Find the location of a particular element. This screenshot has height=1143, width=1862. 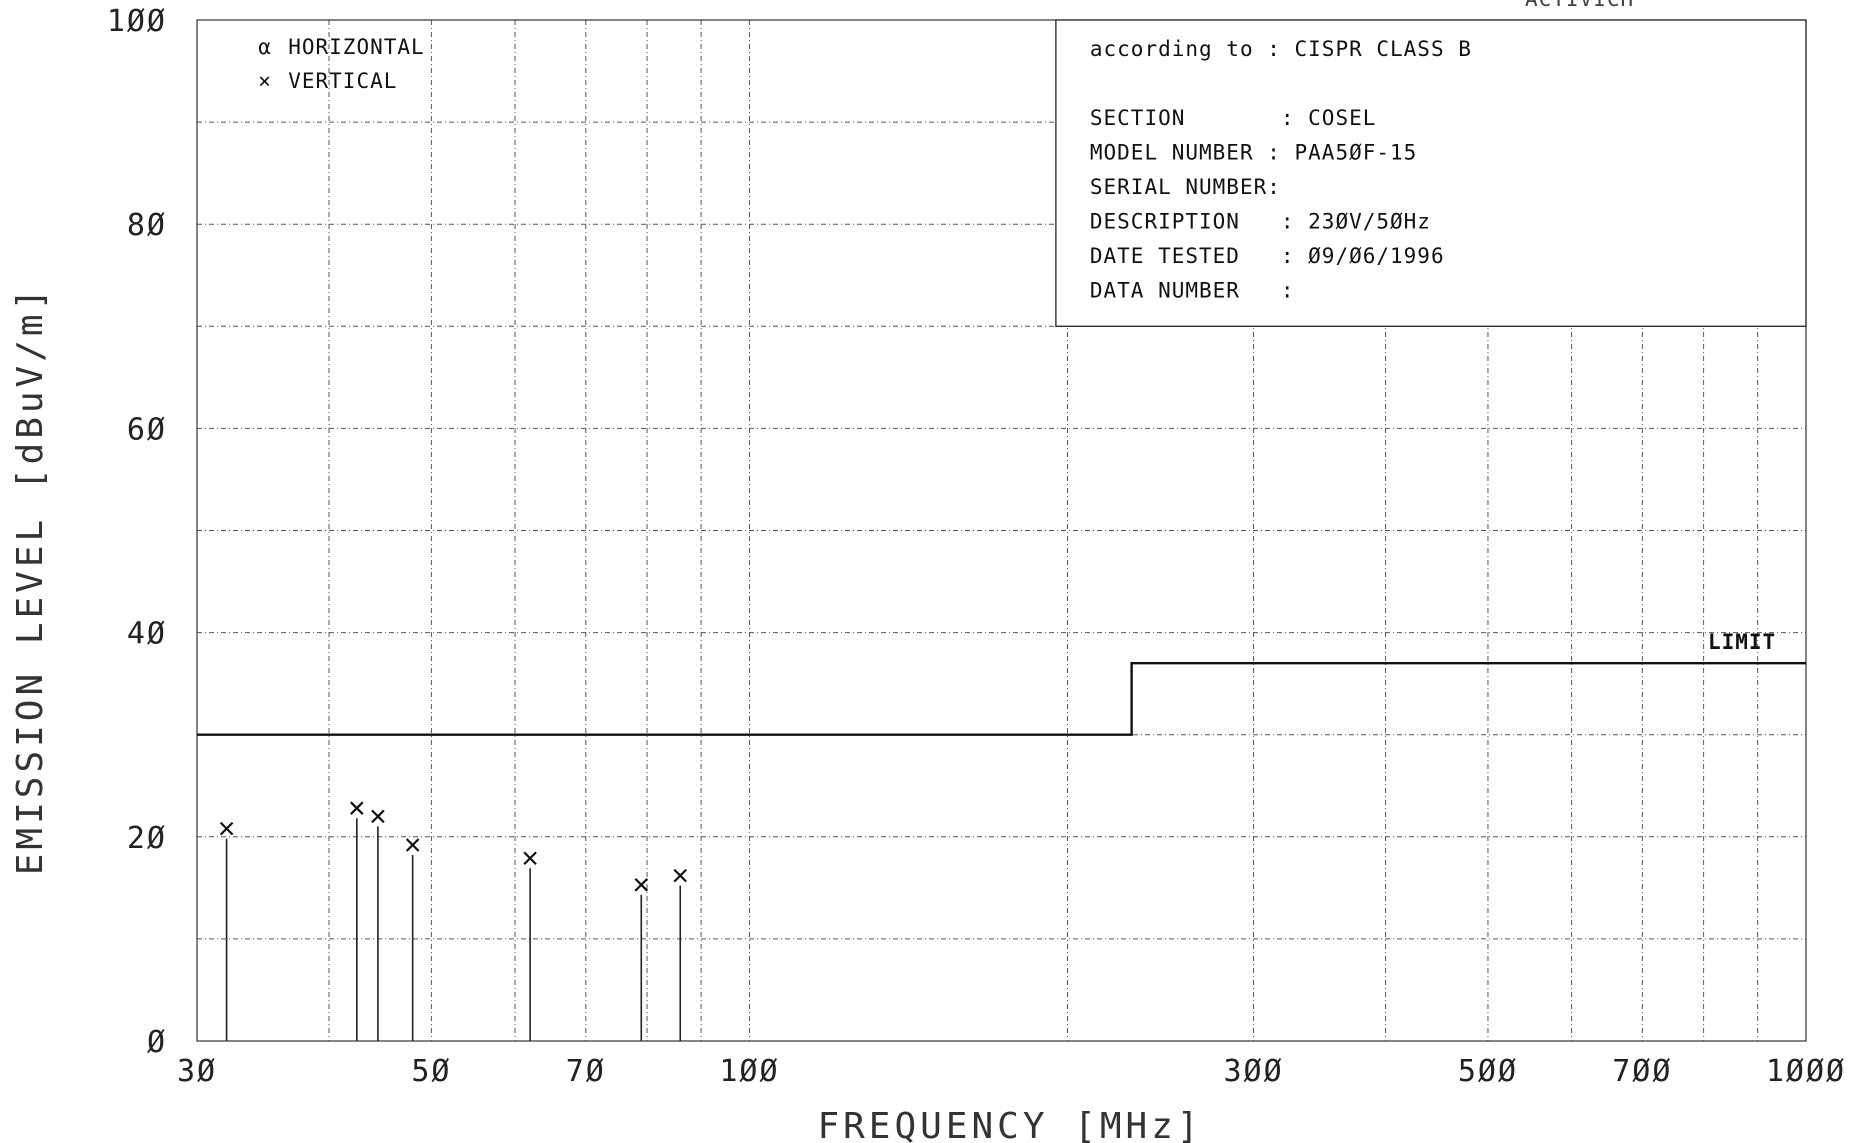

limit-label: LIMIT is located at coordinates (1742, 642).